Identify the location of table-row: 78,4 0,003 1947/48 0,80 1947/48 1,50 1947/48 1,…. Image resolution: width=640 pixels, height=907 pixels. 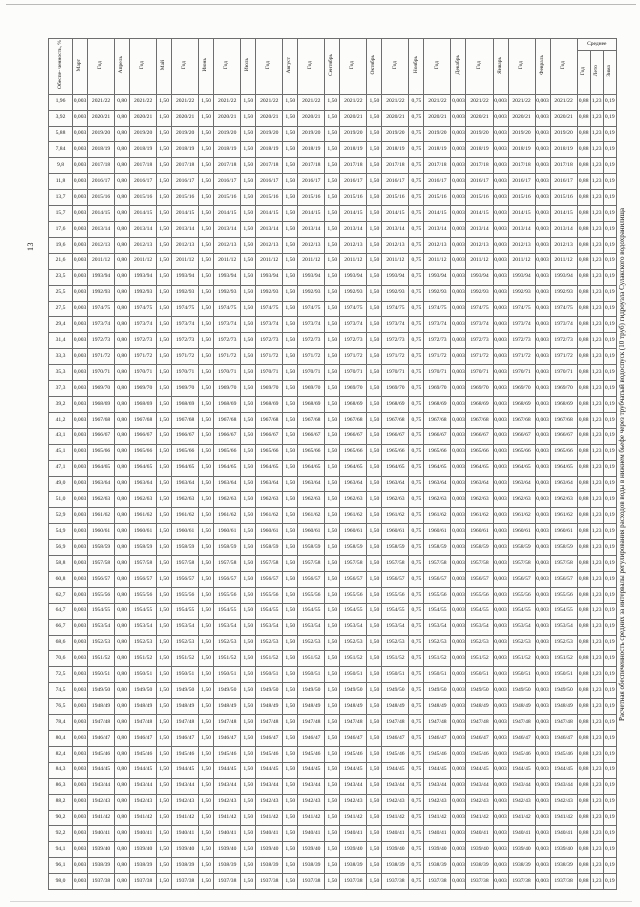
(332, 723).